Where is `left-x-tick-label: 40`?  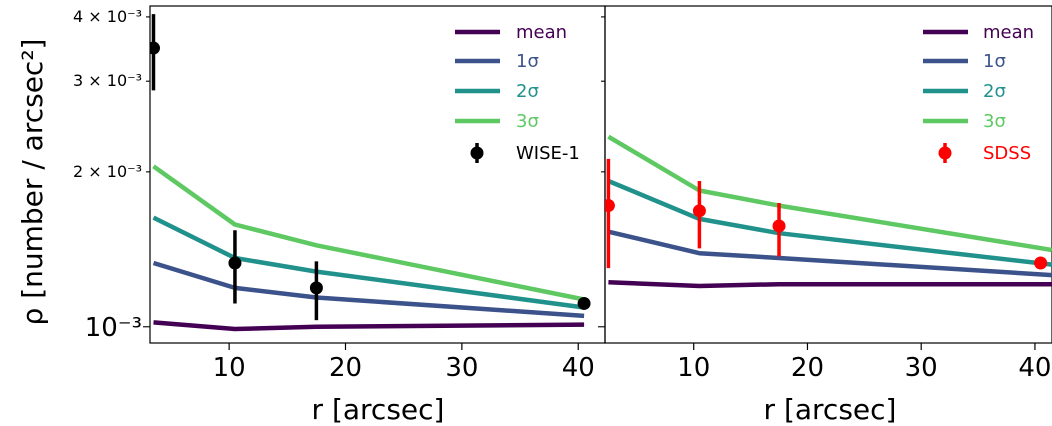 left-x-tick-label: 40 is located at coordinates (578, 368).